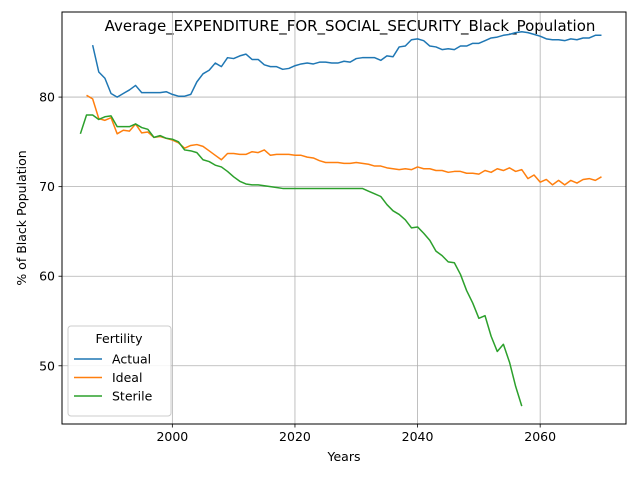 This screenshot has width=640, height=480. What do you see at coordinates (344, 456) in the screenshot?
I see `x-axis-label: Years` at bounding box center [344, 456].